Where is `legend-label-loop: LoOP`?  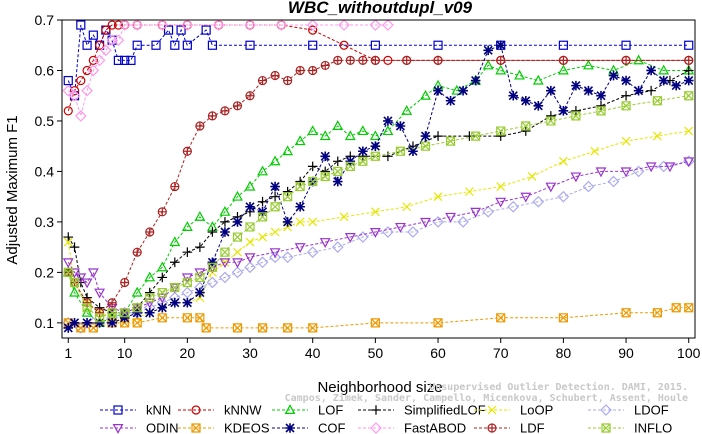 legend-label-loop: LoOP is located at coordinates (536, 410).